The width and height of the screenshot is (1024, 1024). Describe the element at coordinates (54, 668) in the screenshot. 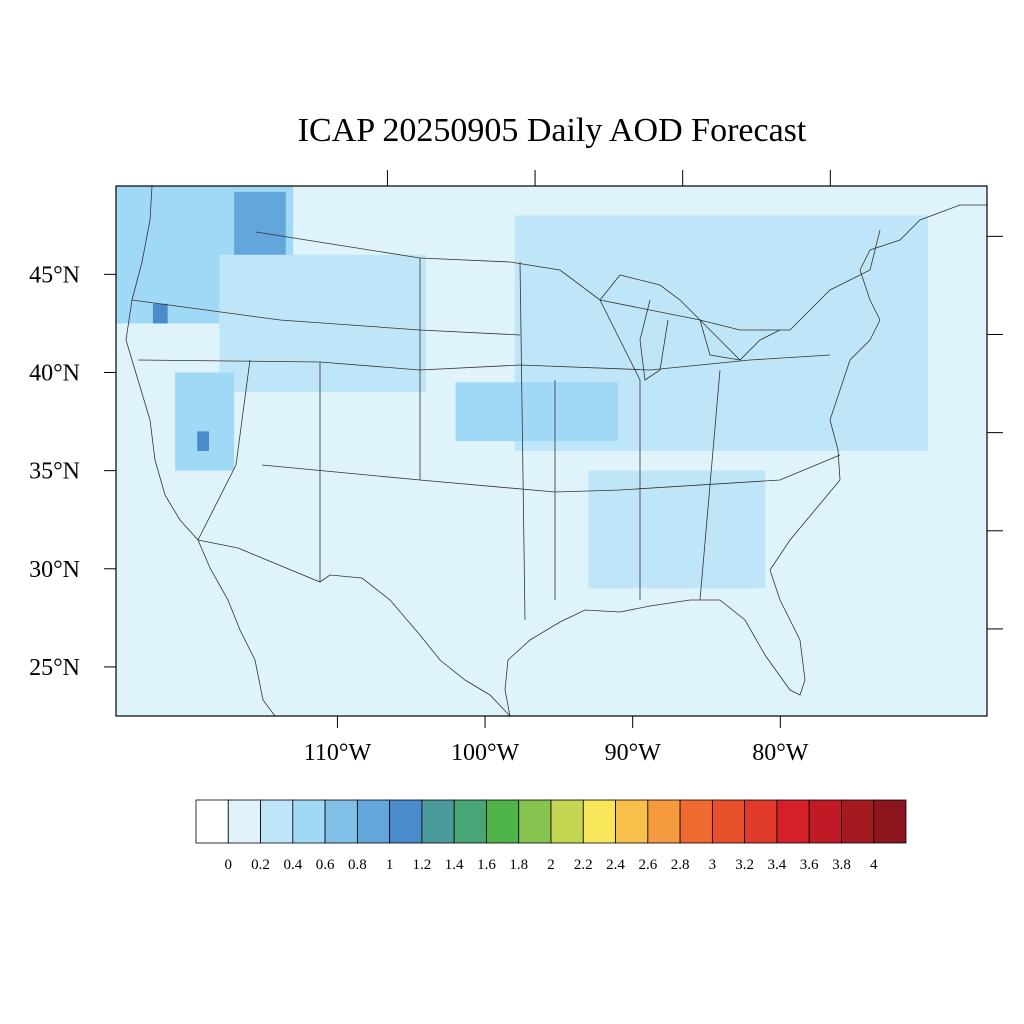

I see `y-tick-label-4: 25°N` at that location.